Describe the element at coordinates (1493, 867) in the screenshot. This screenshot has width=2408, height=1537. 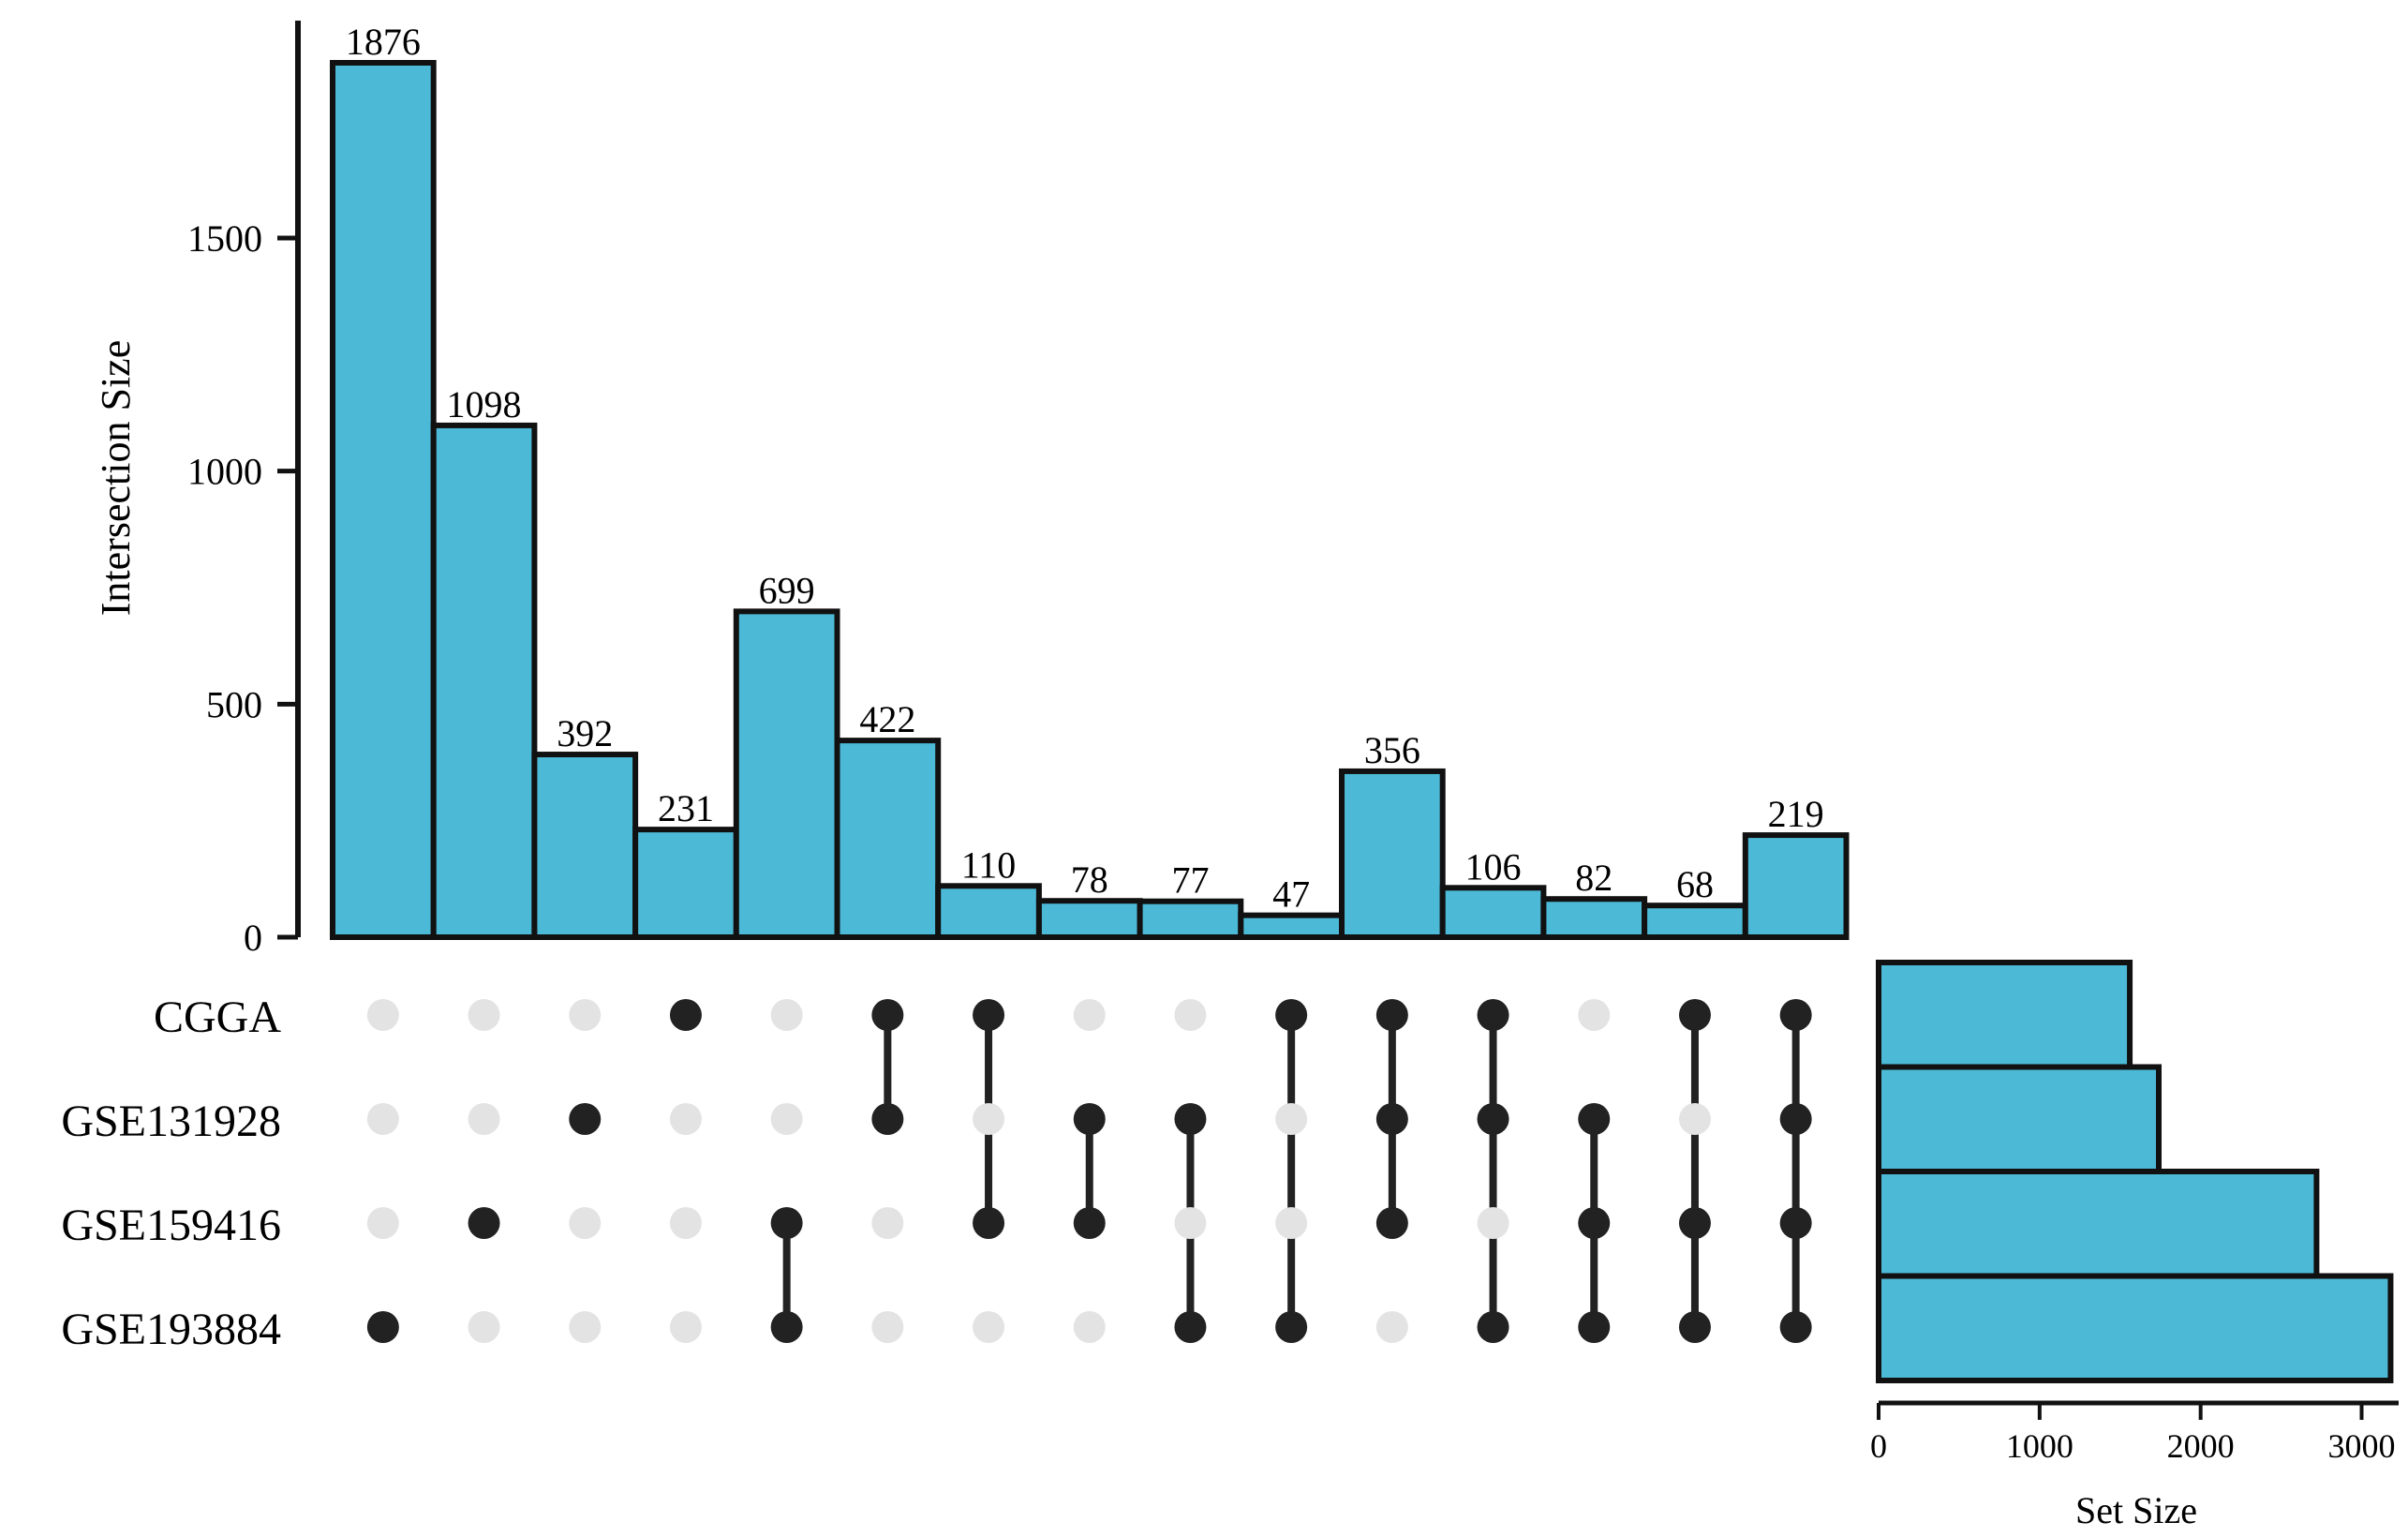
I see `bar-value-label: 106` at that location.